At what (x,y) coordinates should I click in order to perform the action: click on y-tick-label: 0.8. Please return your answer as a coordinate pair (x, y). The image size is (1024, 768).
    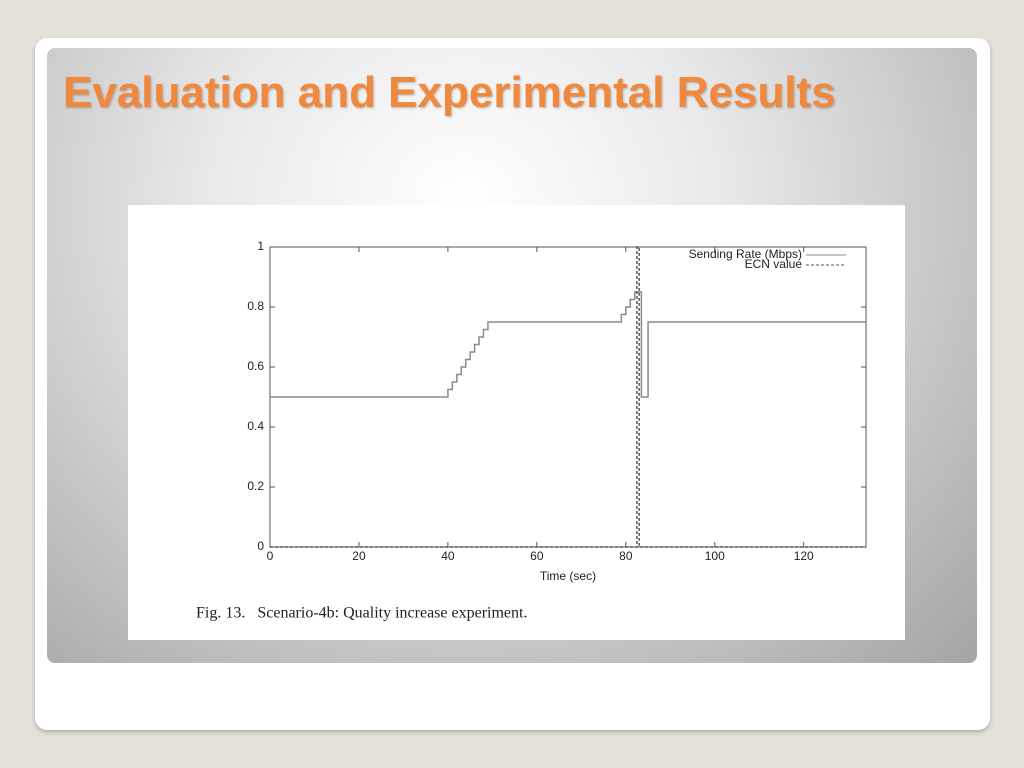
    Looking at the image, I should click on (255, 306).